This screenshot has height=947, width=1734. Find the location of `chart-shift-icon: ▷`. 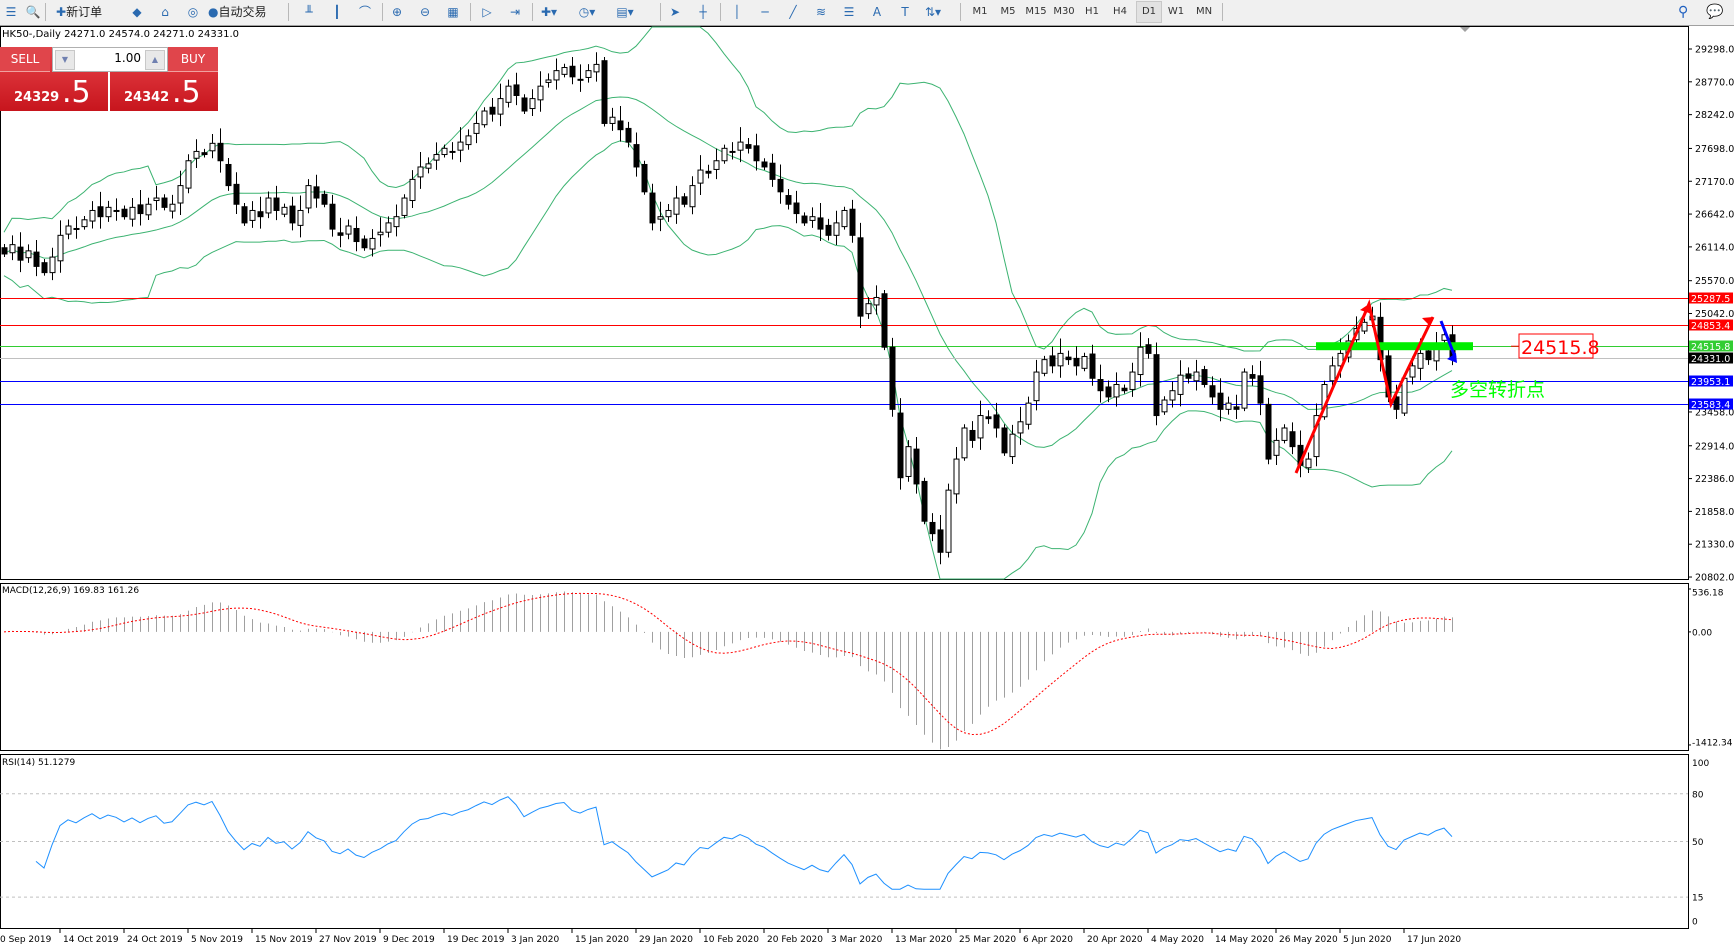

chart-shift-icon: ▷ is located at coordinates (487, 12).